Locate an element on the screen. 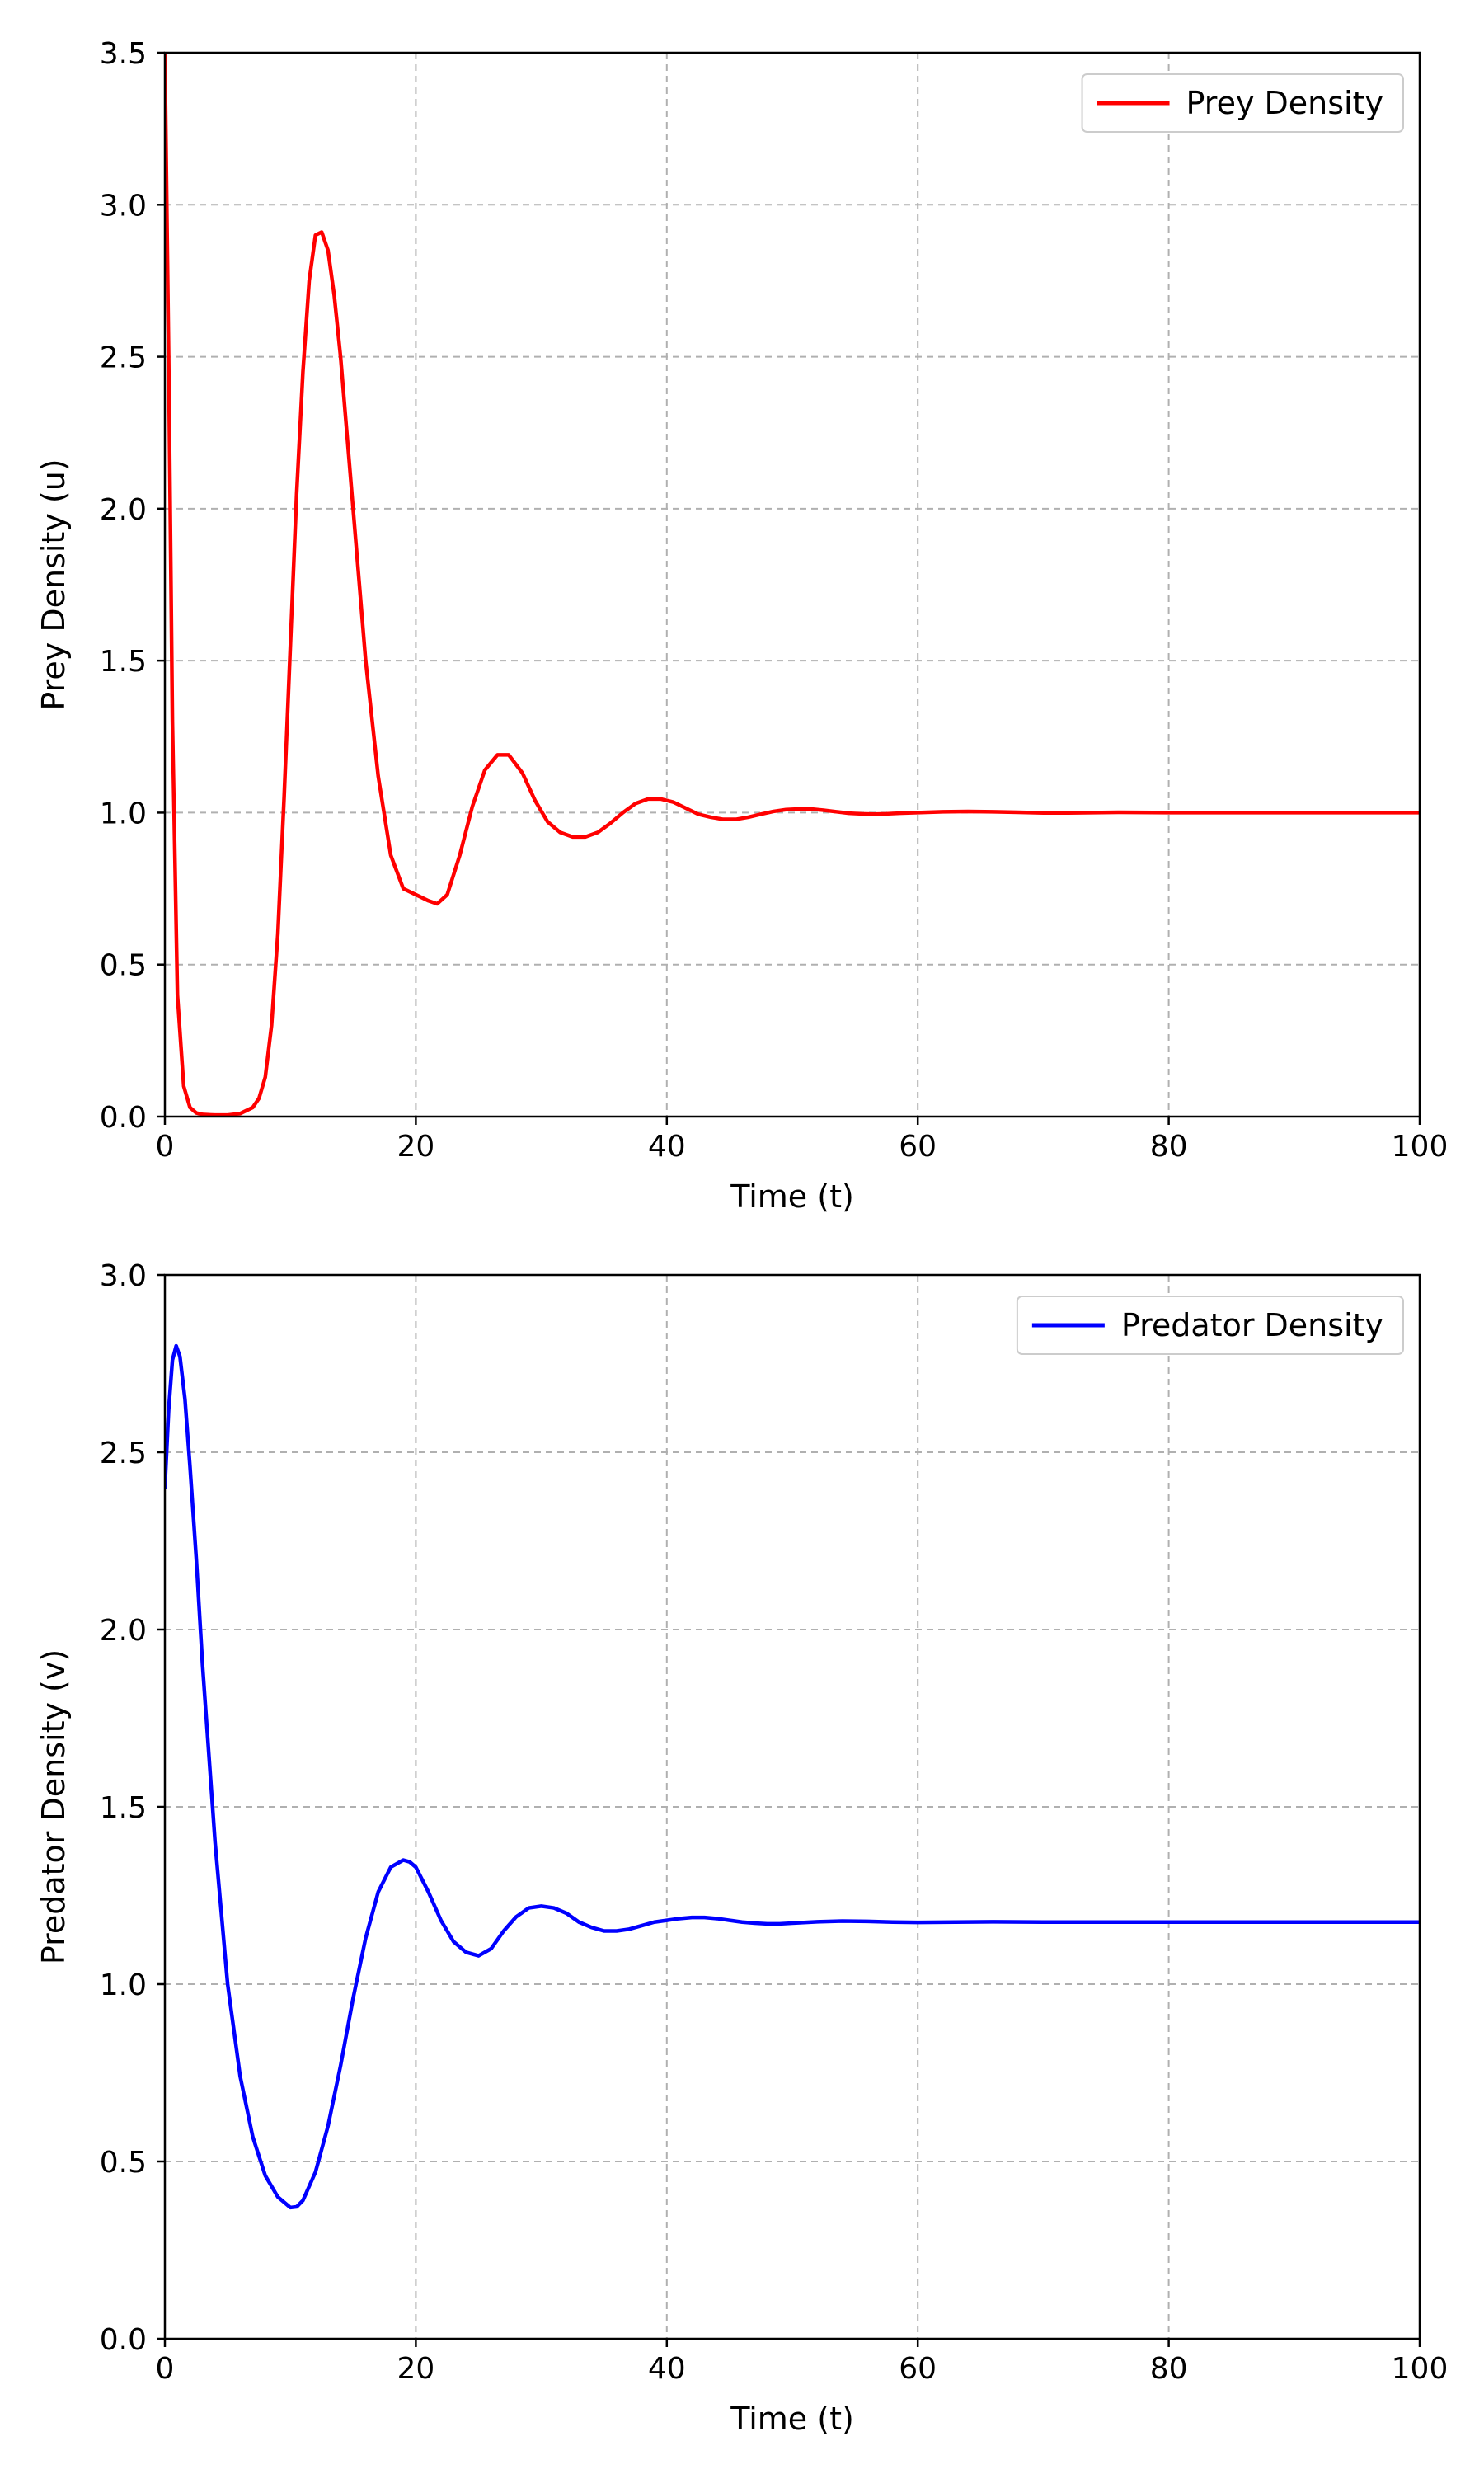 This screenshot has height=2474, width=1484. legend: Predator Density is located at coordinates (1210, 1325).